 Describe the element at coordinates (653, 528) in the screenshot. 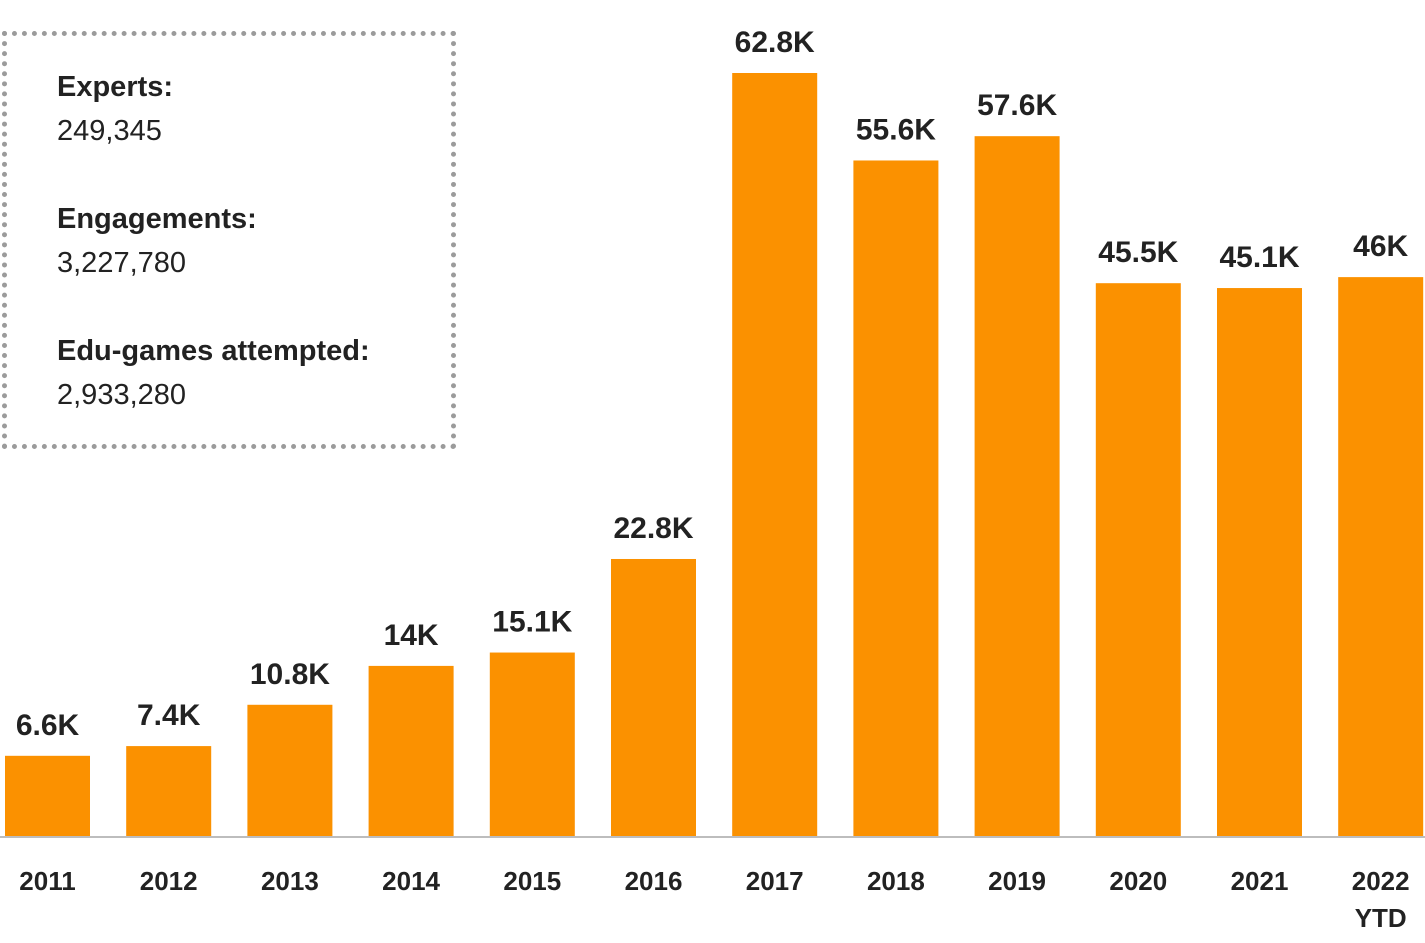

I see `data-label-2016: 22.8K` at that location.